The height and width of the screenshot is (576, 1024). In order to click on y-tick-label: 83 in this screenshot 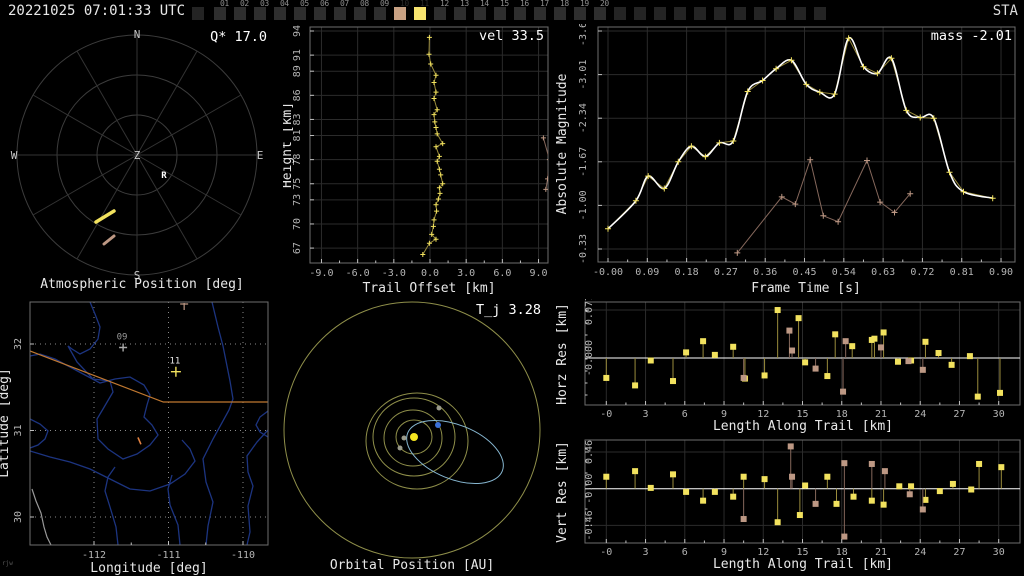, I will do `click(297, 119)`.